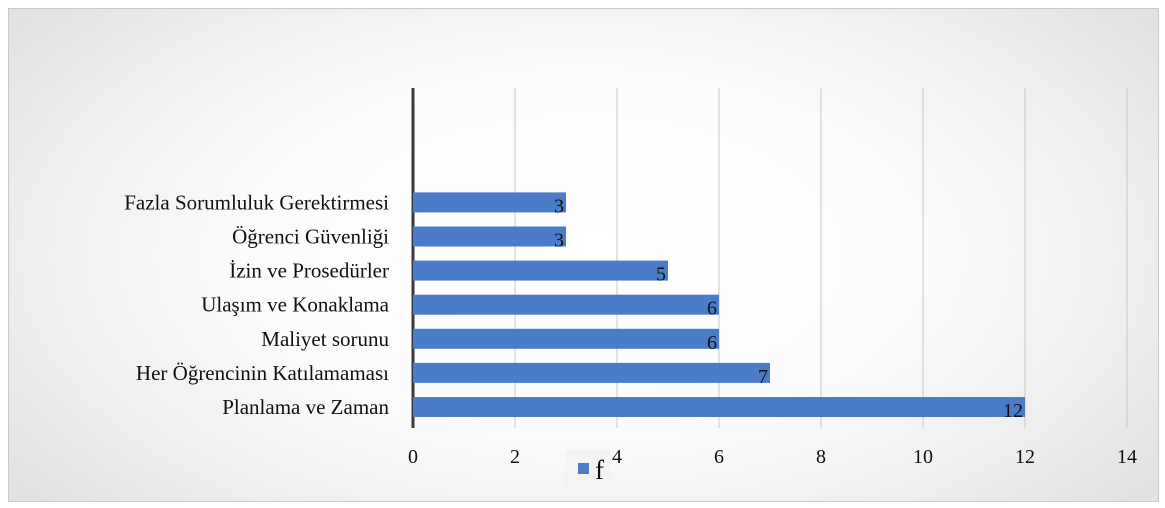  I want to click on category-label: Her Öğrencinin Katılamaması, so click(262, 373).